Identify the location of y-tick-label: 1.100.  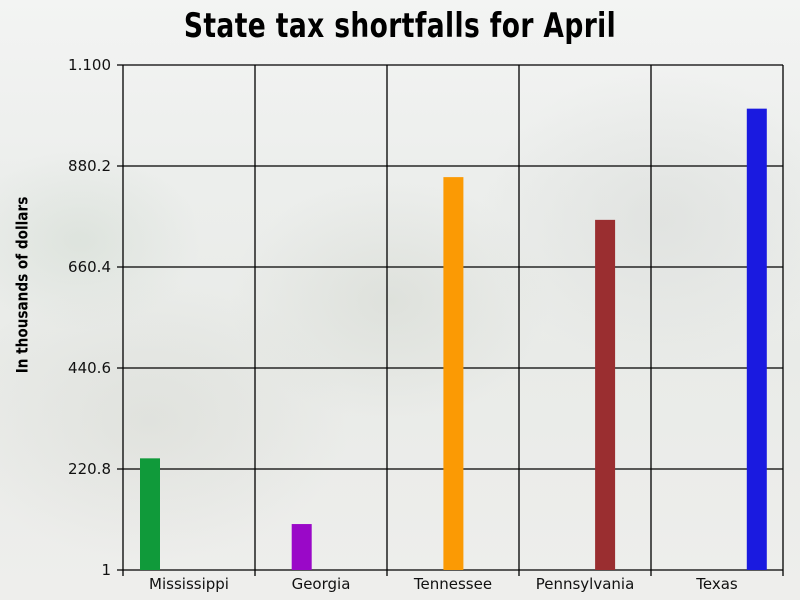
(89, 65).